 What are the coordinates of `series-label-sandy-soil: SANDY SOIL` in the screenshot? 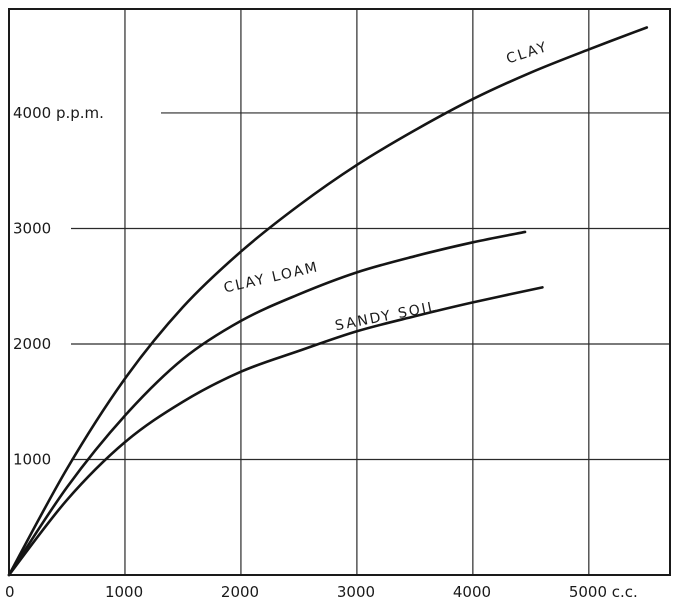 It's located at (386, 317).